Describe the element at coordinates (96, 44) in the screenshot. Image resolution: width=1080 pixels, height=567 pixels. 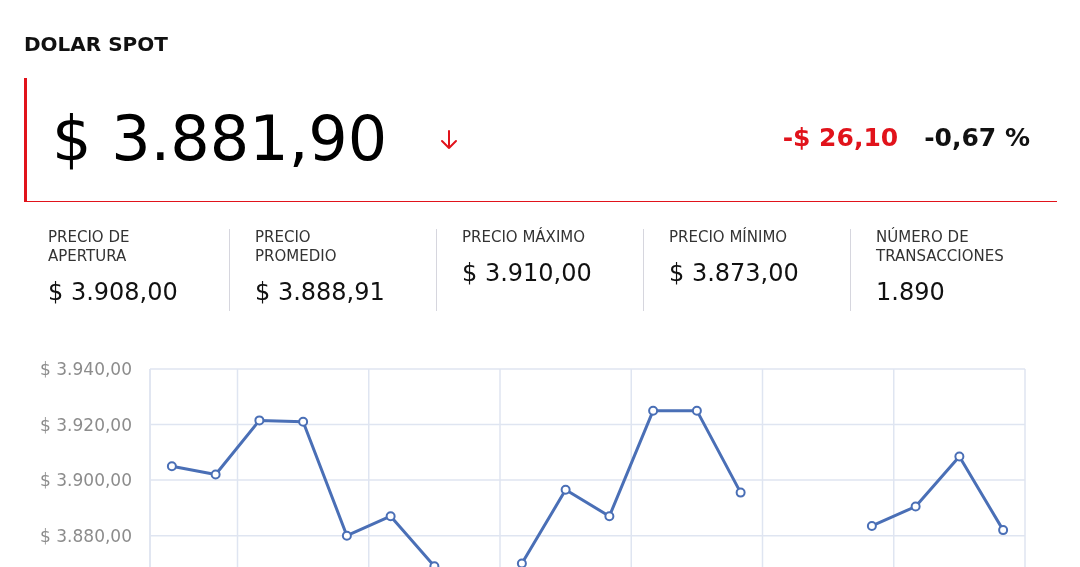
I see `chart-title: DOLAR SPOT` at that location.